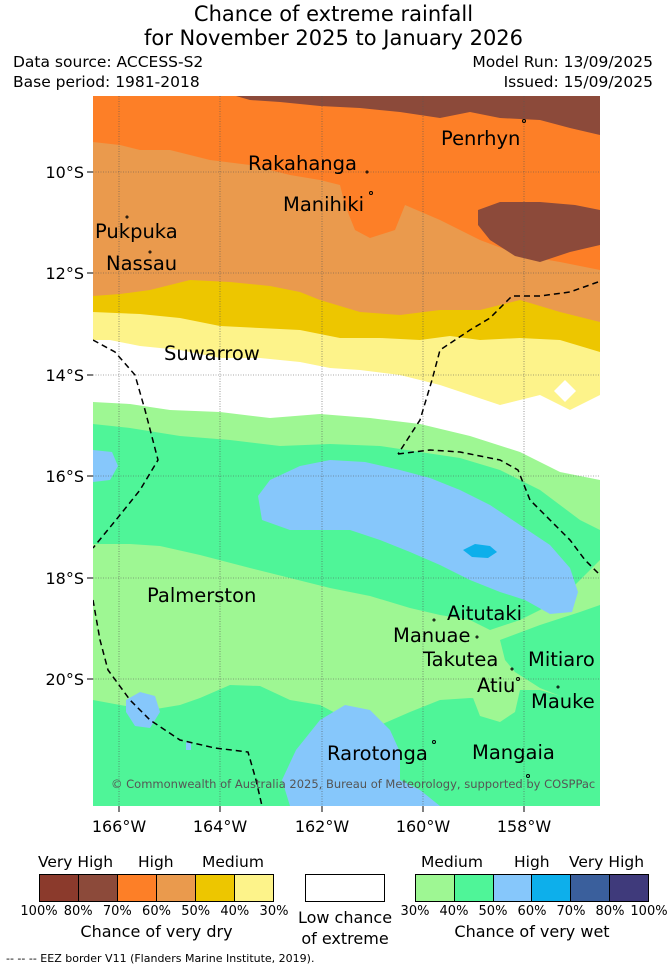 The image size is (667, 972). Describe the element at coordinates (302, 163) in the screenshot. I see `place-label-rakahanga: Rakahanga` at that location.